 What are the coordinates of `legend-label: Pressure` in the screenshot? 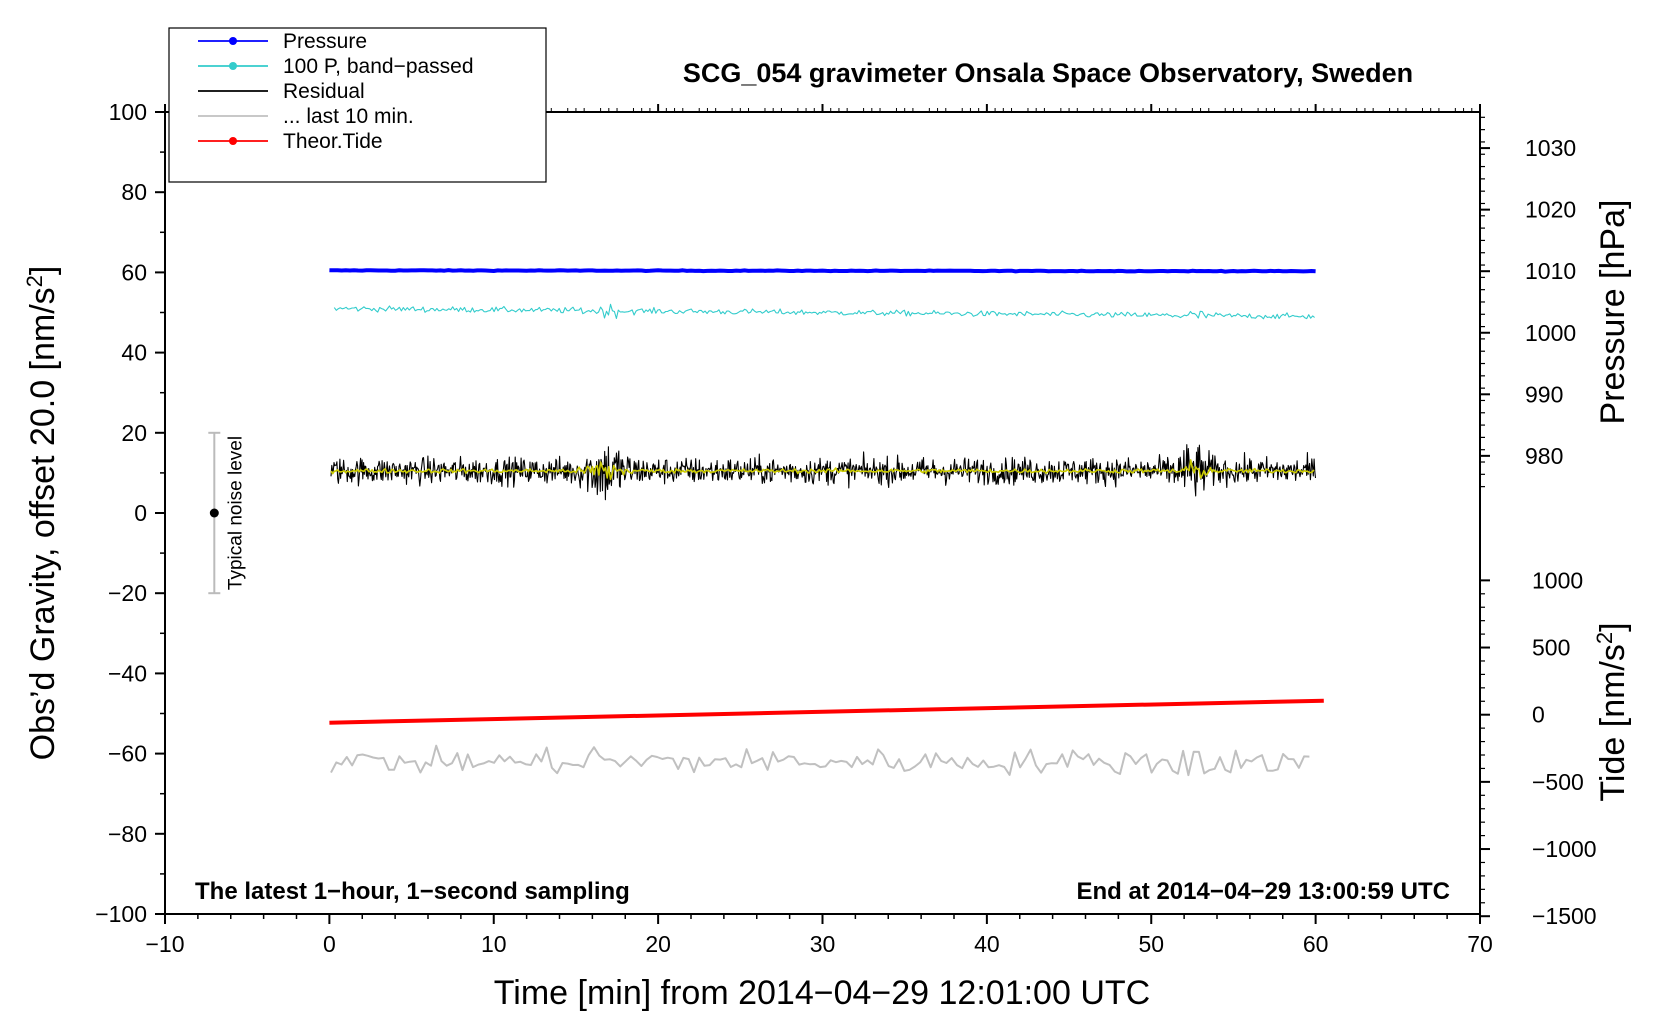 It's located at (325, 41).